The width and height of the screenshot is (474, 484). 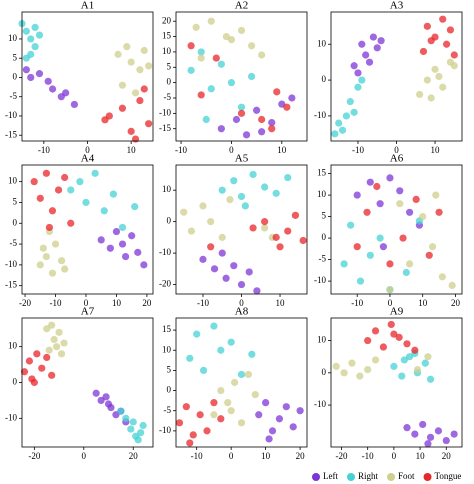 I want to click on y-tick-label: 20, so click(x=167, y=20).